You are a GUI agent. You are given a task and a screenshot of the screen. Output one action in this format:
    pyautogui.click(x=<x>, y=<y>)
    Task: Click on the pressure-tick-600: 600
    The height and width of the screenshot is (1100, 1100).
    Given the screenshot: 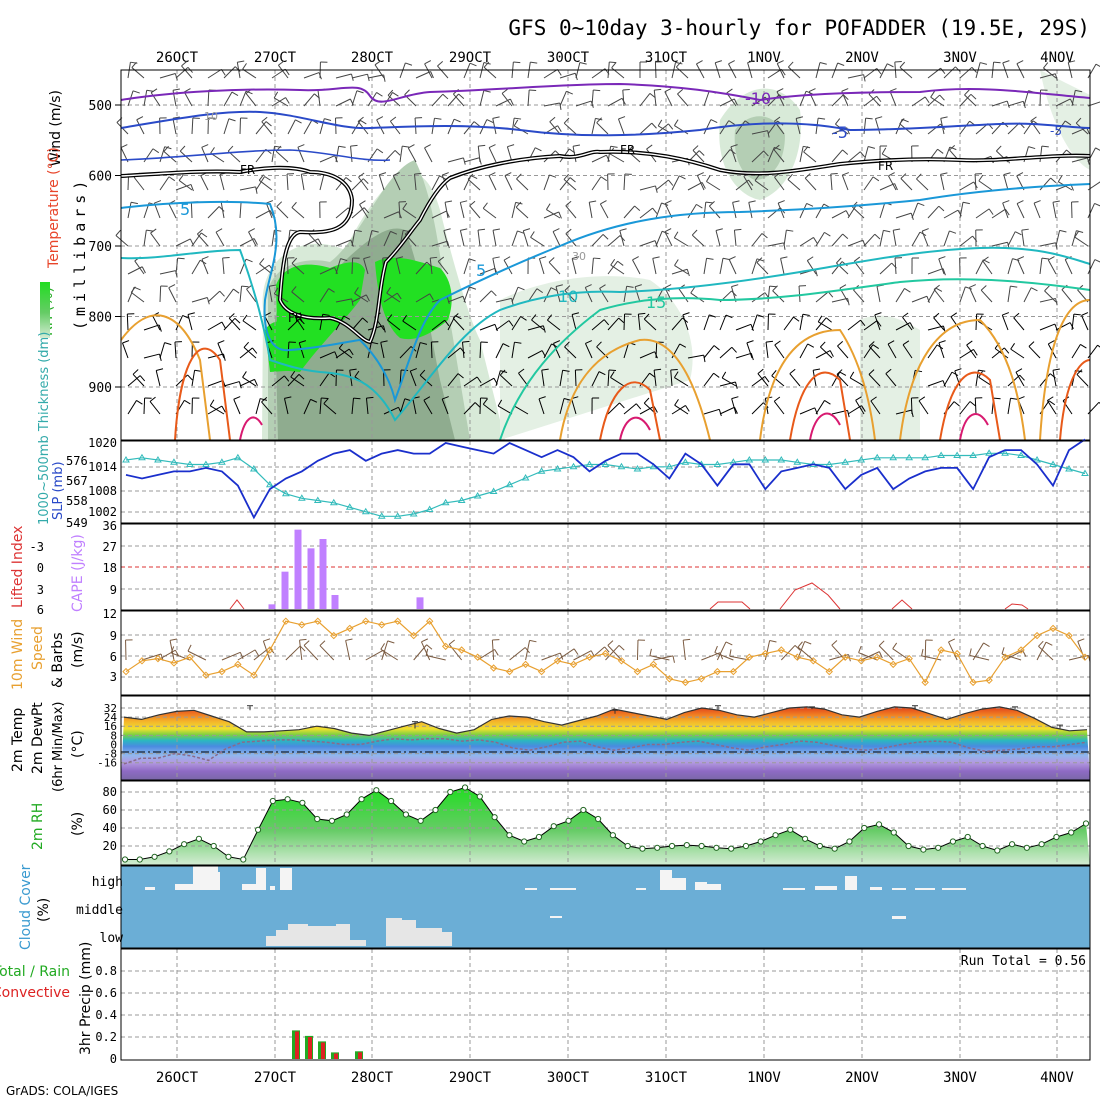 What is the action you would take?
    pyautogui.click(x=100, y=177)
    